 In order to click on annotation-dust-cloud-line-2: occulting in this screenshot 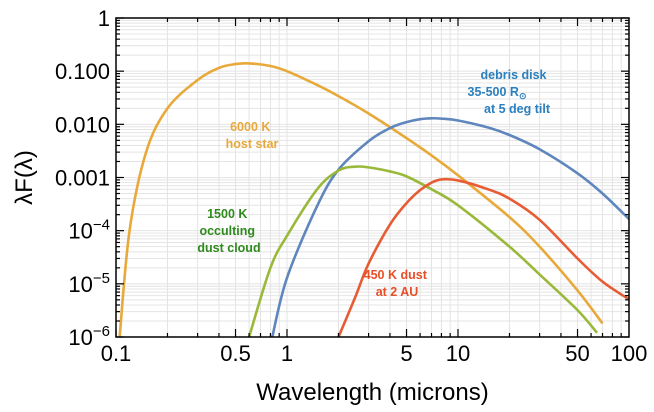, I will do `click(227, 231)`.